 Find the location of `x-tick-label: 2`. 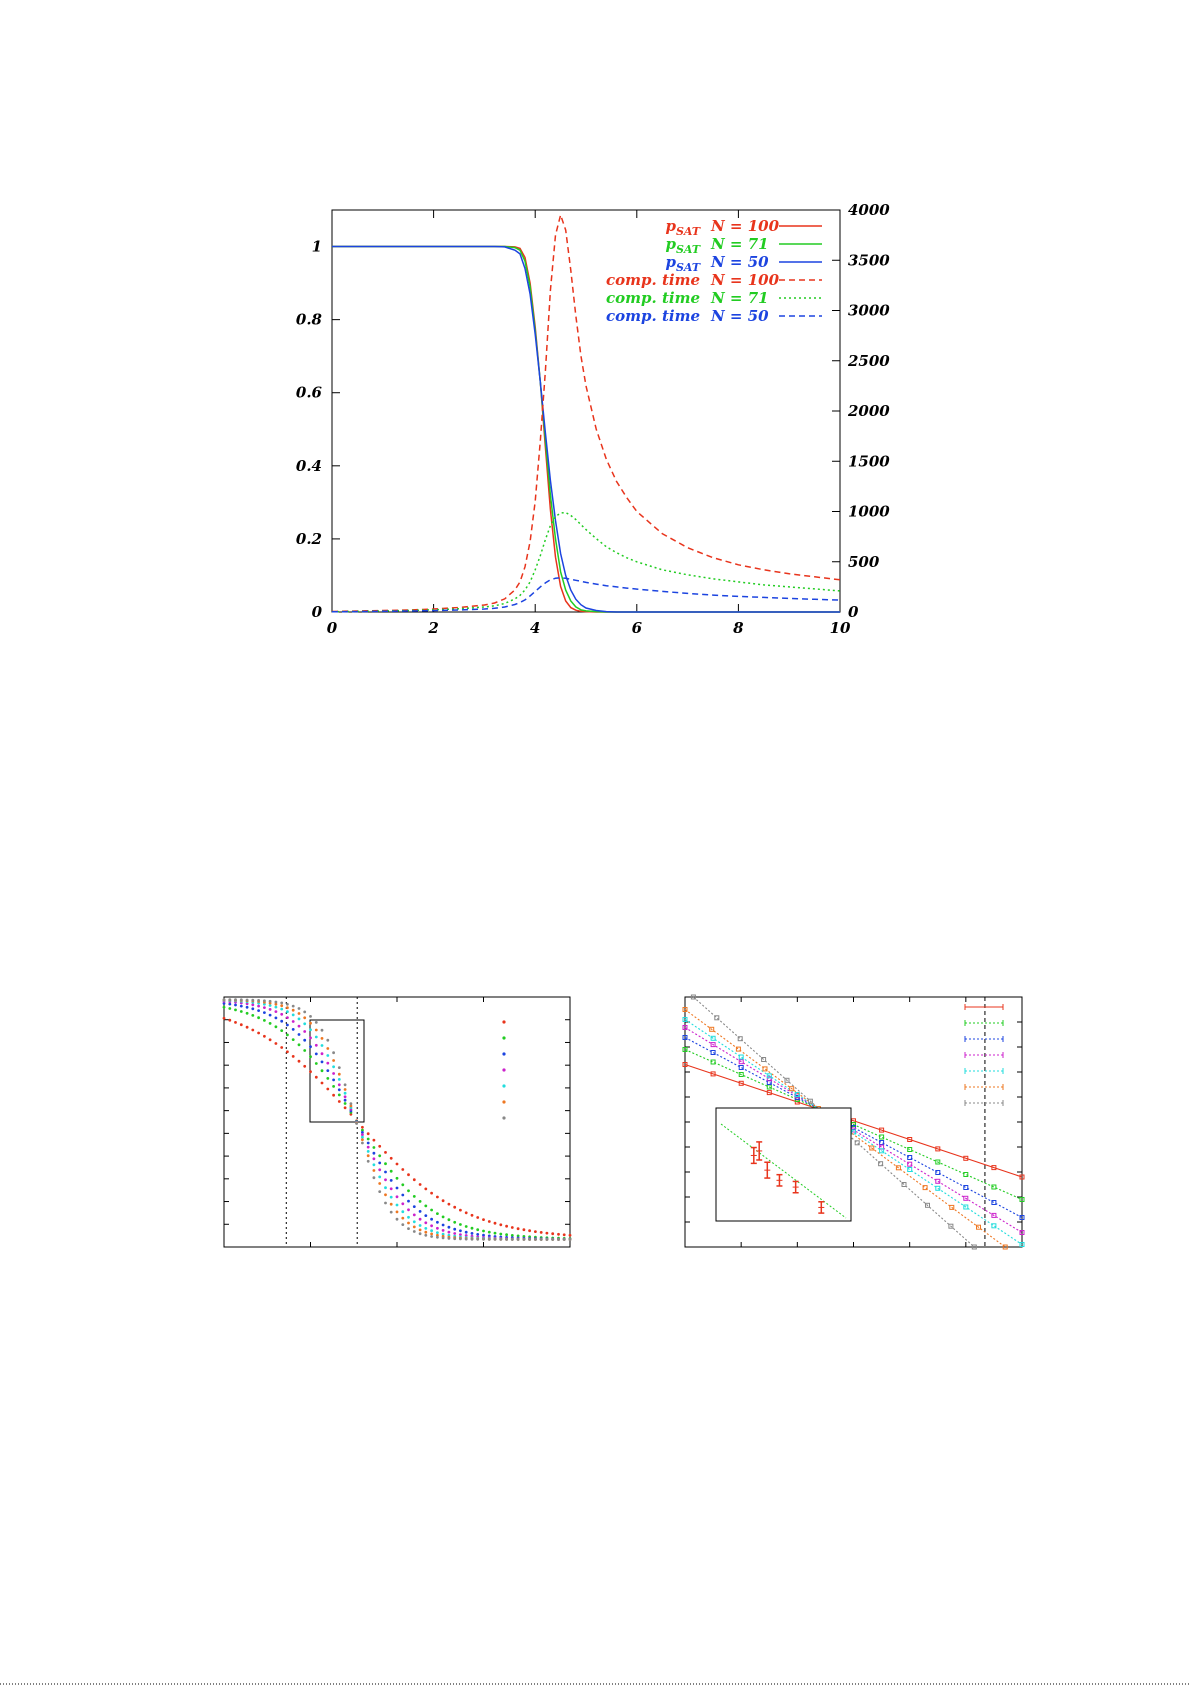

x-tick-label: 2 is located at coordinates (432, 628).